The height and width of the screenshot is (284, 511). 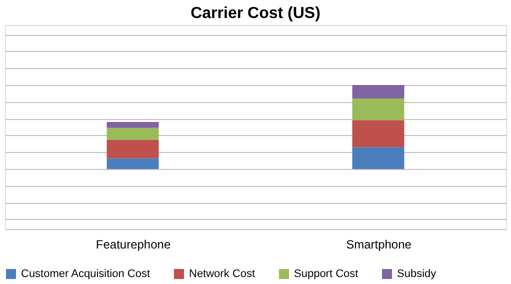 What do you see at coordinates (85, 274) in the screenshot?
I see `legend-label: Customer Acquisition Cost` at bounding box center [85, 274].